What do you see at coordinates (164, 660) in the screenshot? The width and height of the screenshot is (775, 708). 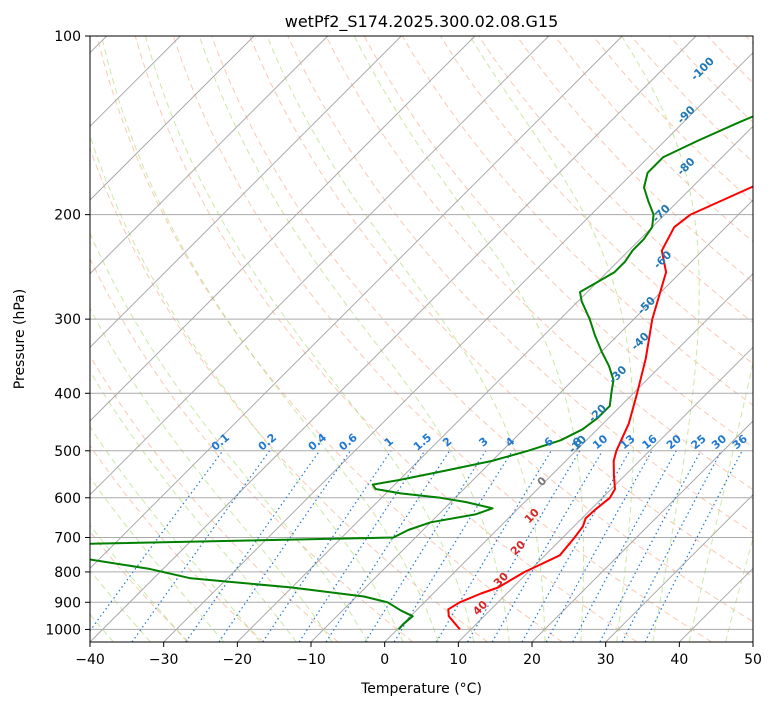 I see `x-tick-label: −30` at bounding box center [164, 660].